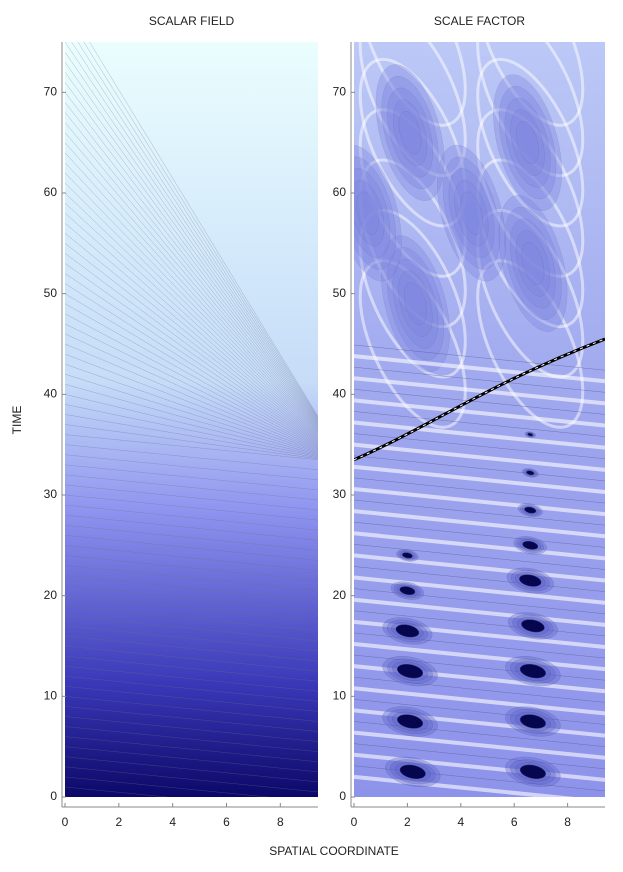 The width and height of the screenshot is (623, 872). I want to click on chart-title: SCALE FACTOR, so click(479, 21).